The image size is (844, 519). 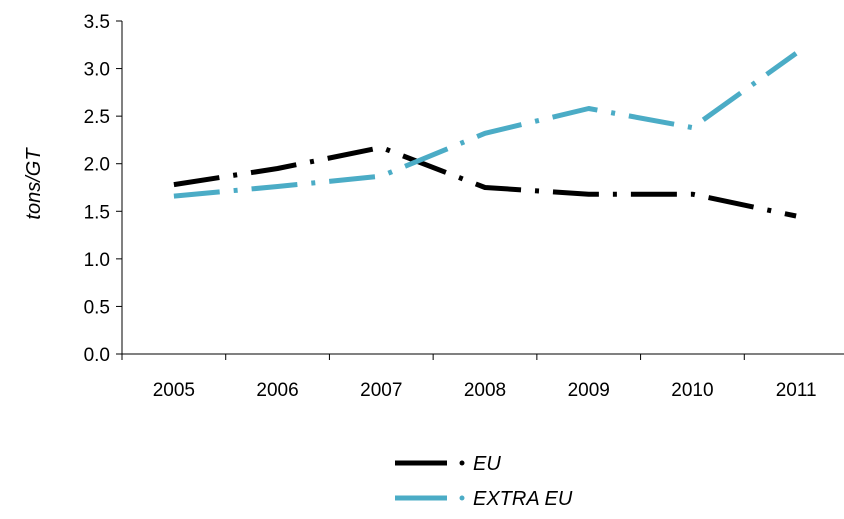 I want to click on y-tick-label: 2.5, so click(x=97, y=117).